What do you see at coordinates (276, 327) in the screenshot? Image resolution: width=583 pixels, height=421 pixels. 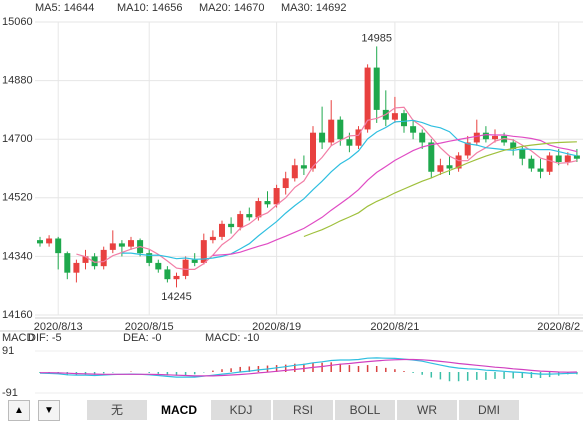 I see `x-tick-label: 2020/8/19` at bounding box center [276, 327].